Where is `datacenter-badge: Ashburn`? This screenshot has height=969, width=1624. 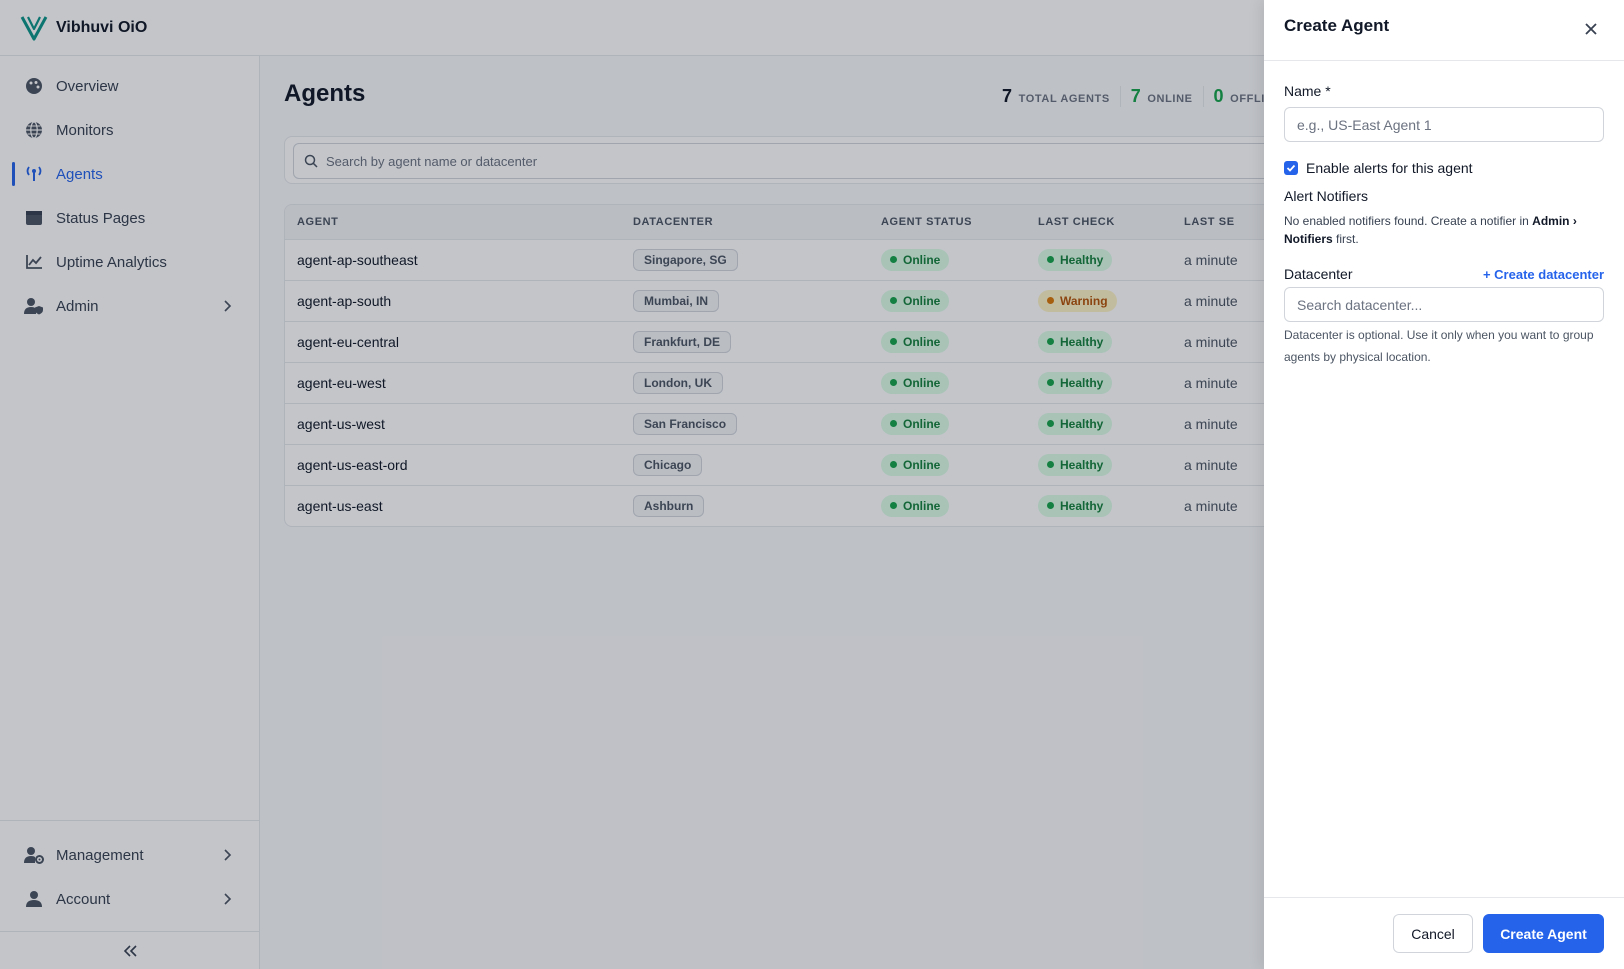
datacenter-badge: Ashburn is located at coordinates (669, 505).